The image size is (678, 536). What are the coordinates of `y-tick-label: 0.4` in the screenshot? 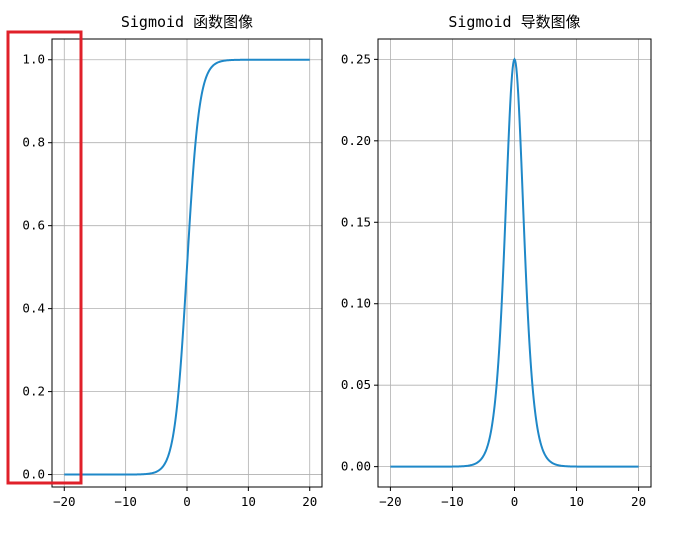 It's located at (33, 308).